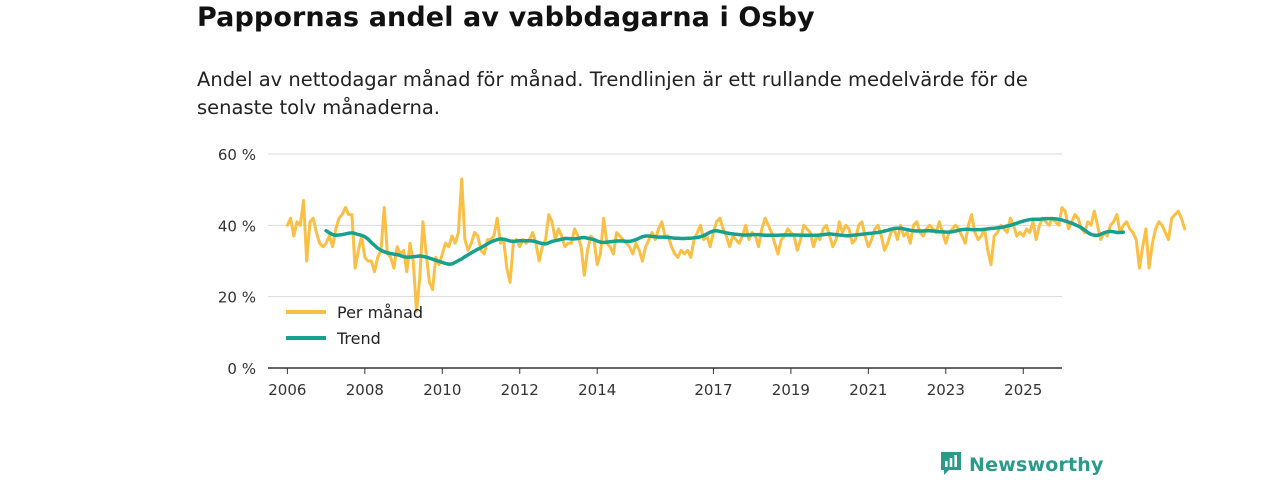  Describe the element at coordinates (791, 390) in the screenshot. I see `x-tick-label: 2019` at that location.